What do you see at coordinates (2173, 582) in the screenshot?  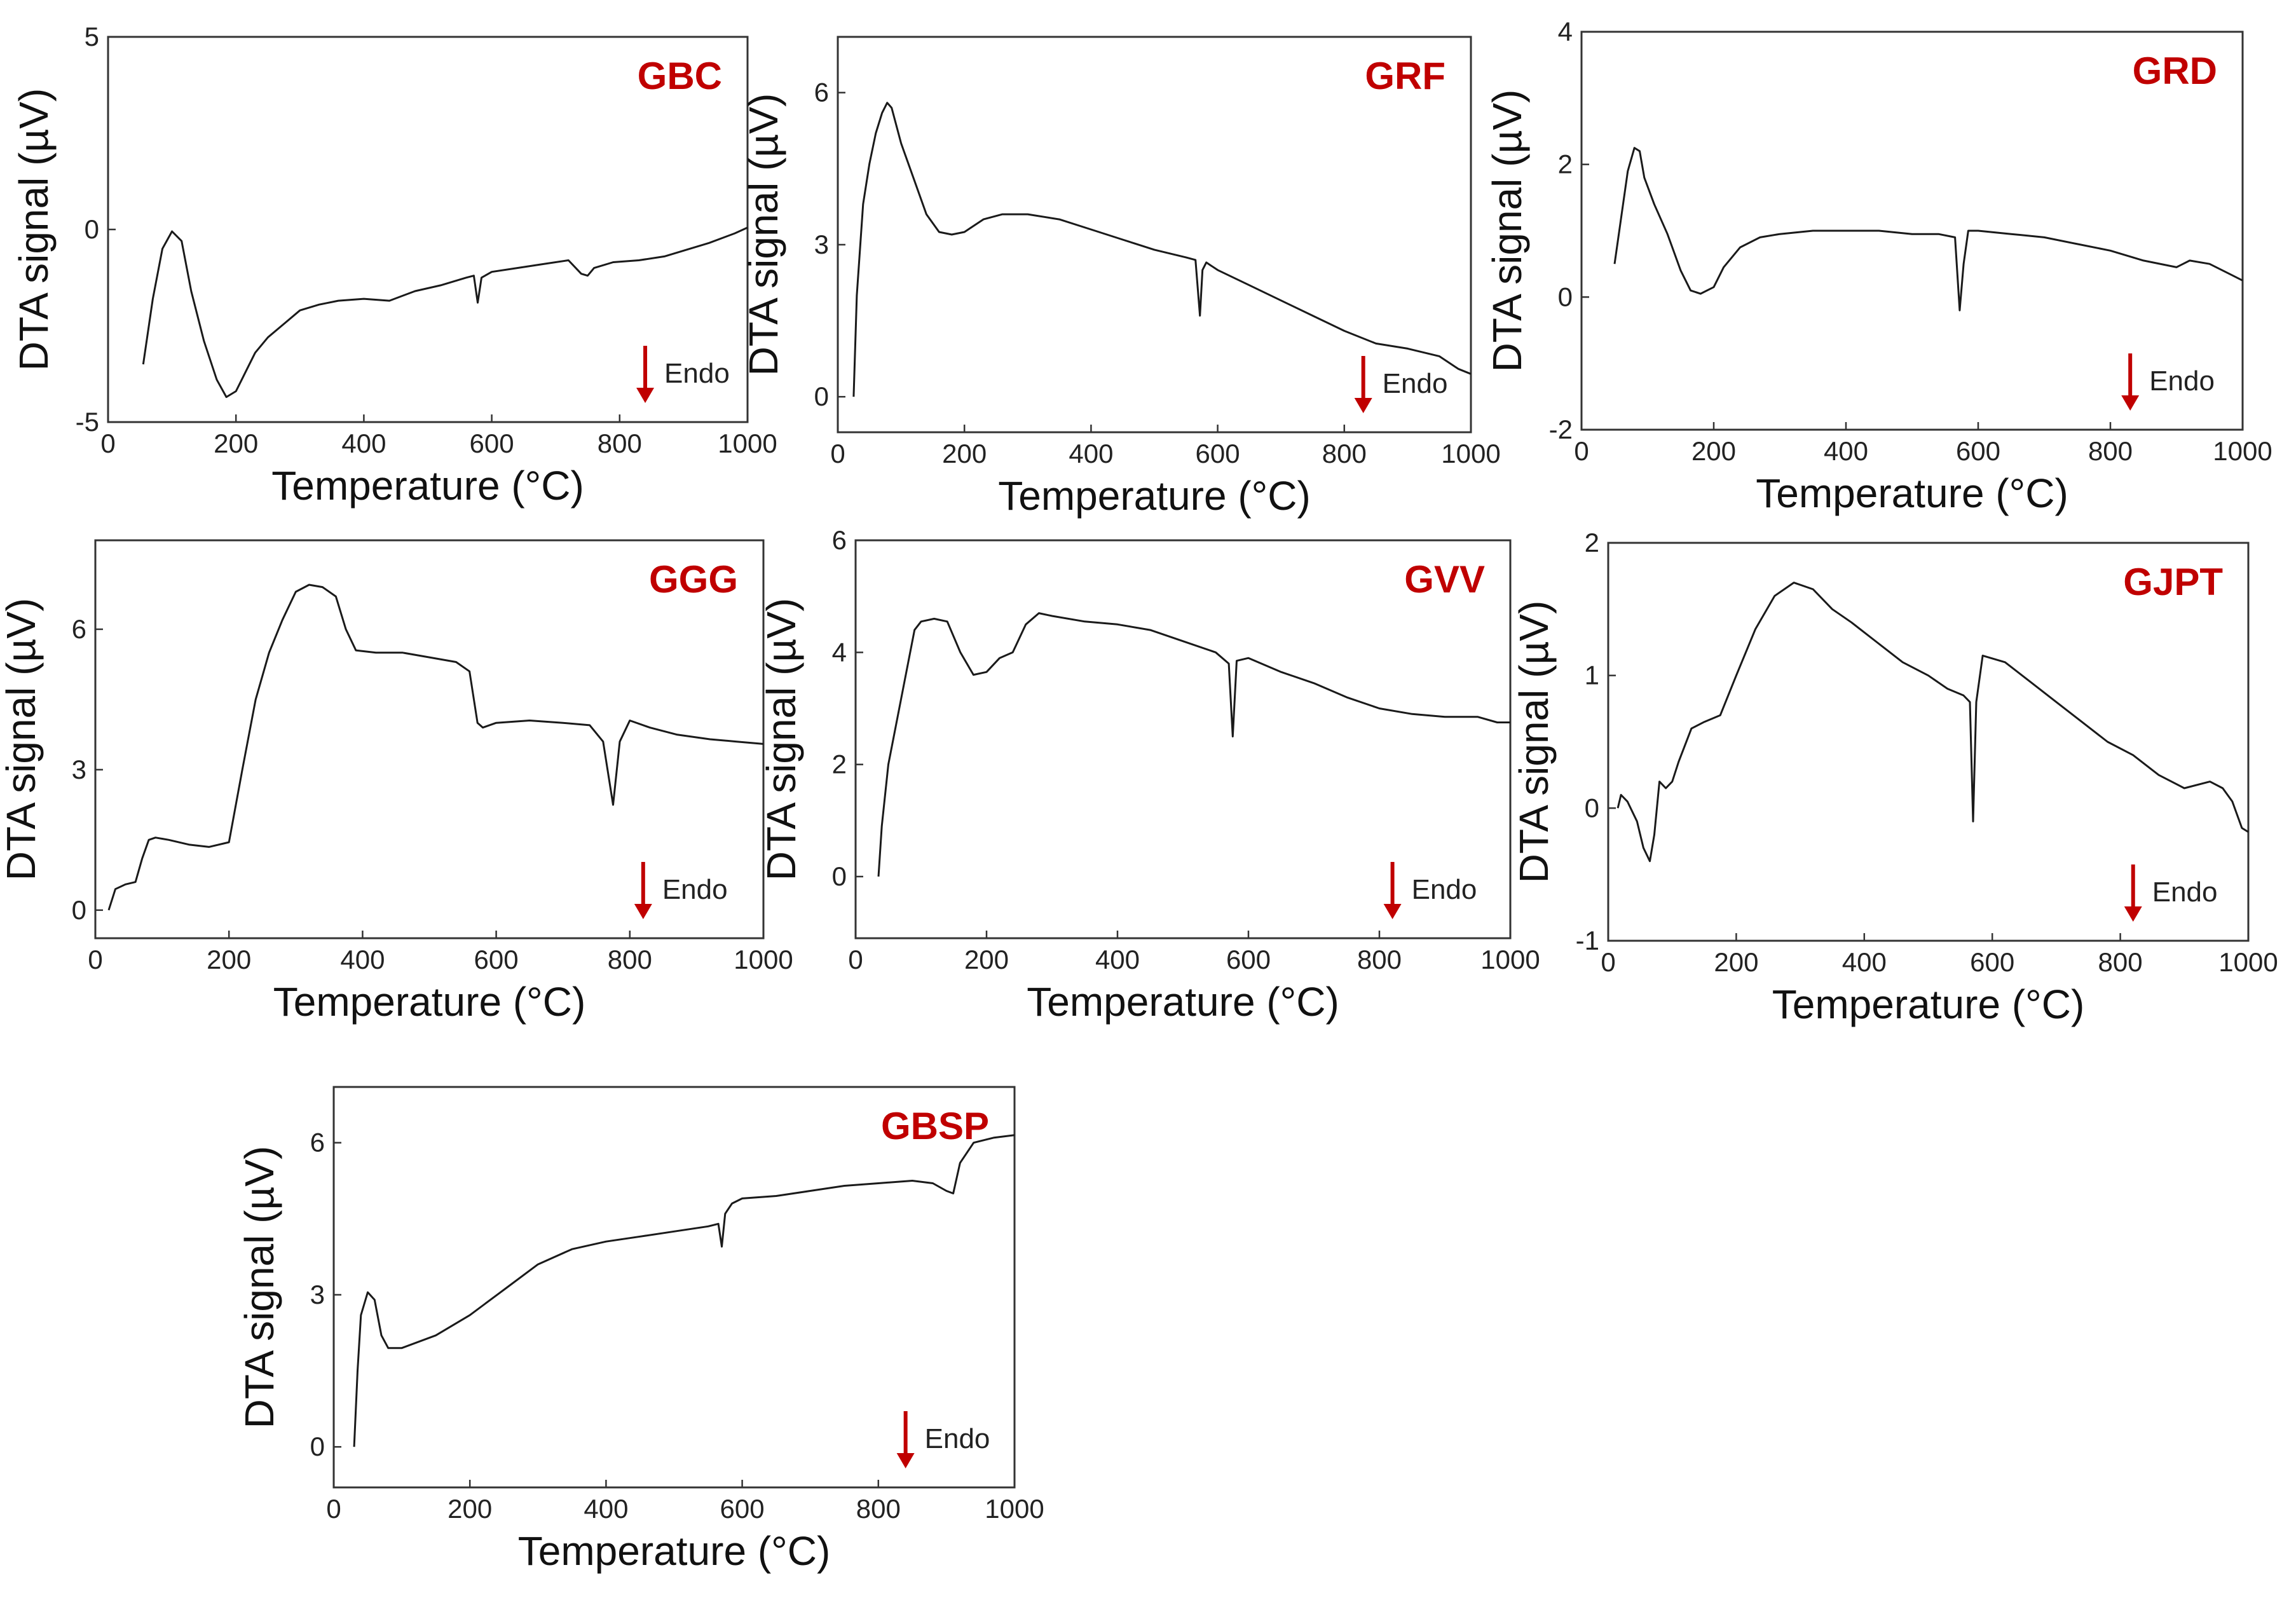 I see `panel-title: GJPT` at bounding box center [2173, 582].